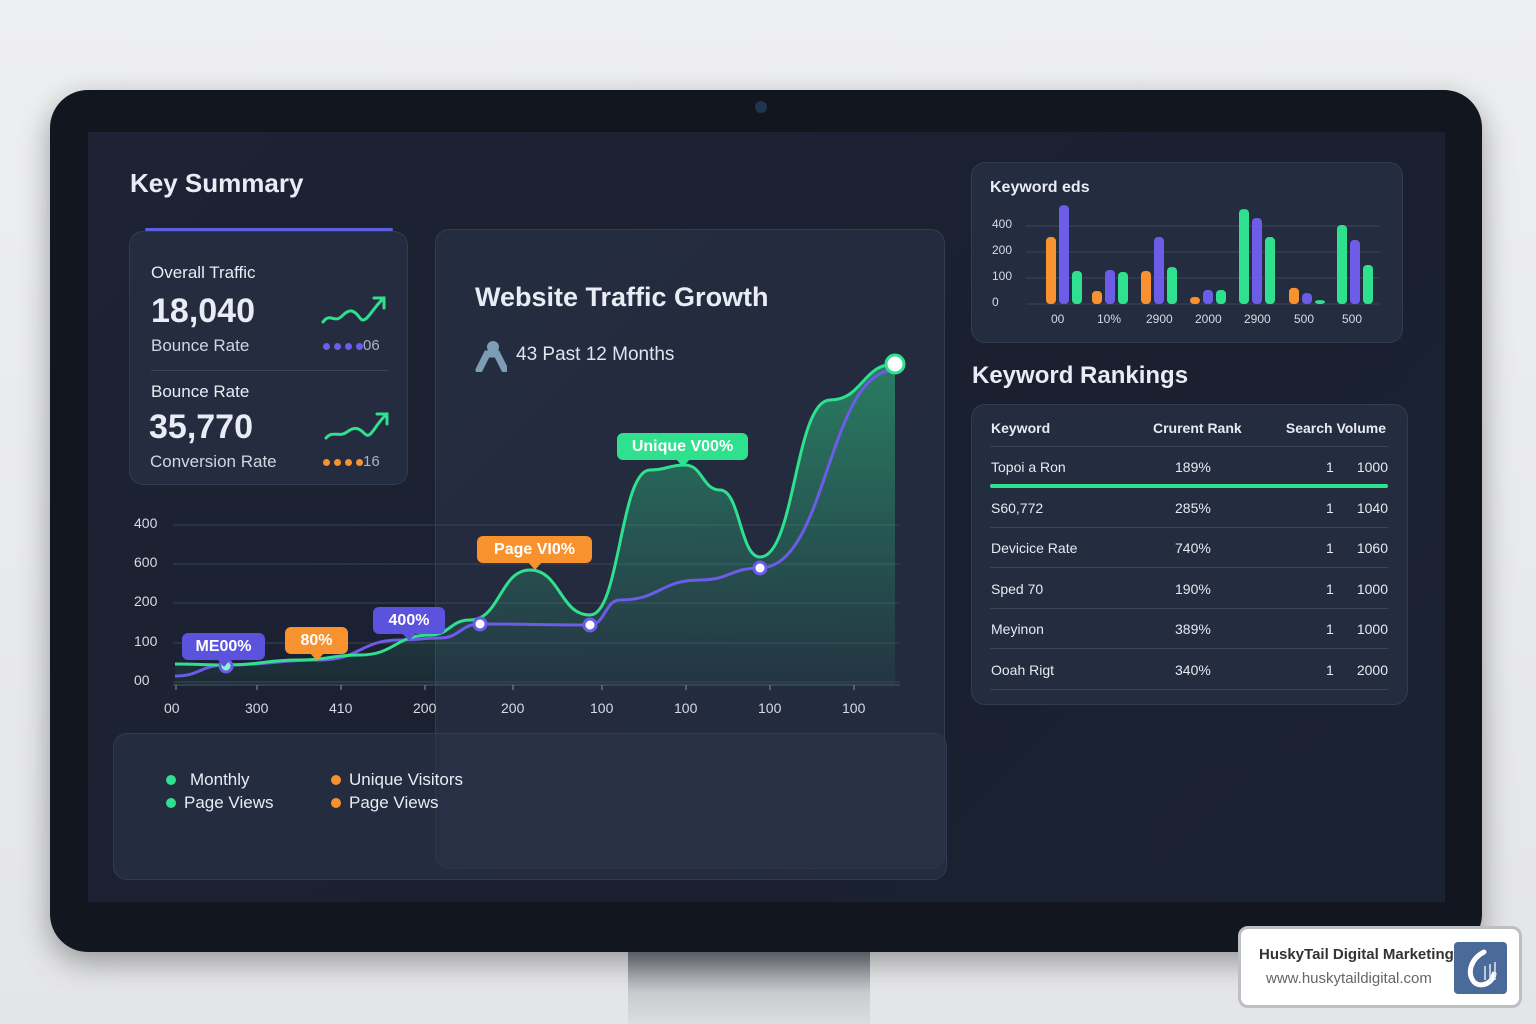 This screenshot has width=1536, height=1024. Describe the element at coordinates (749, 984) in the screenshot. I see `monitor-stand` at that location.